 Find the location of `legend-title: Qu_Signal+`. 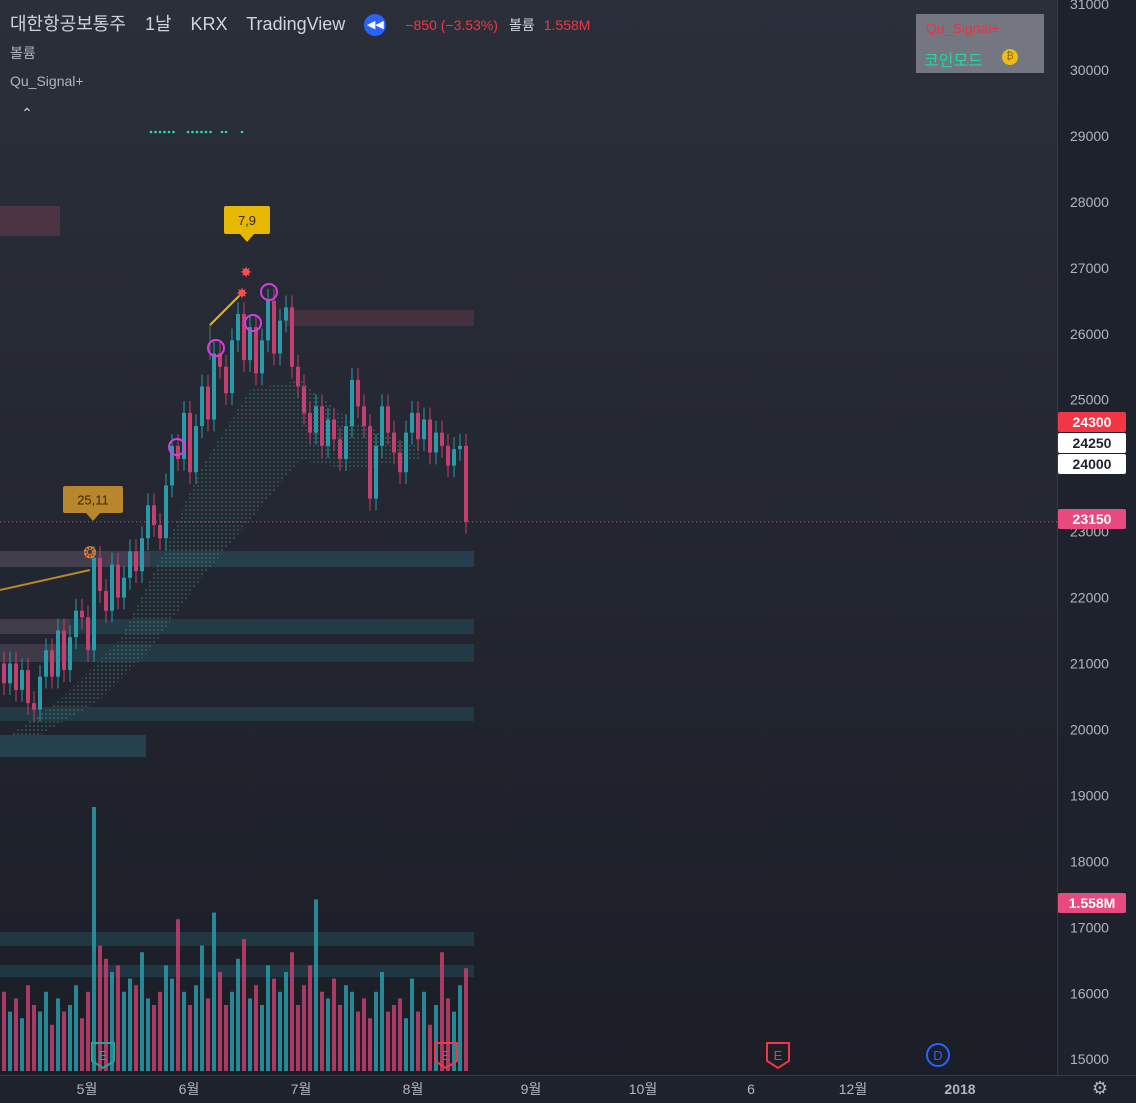

legend-title: Qu_Signal+ is located at coordinates (963, 28).